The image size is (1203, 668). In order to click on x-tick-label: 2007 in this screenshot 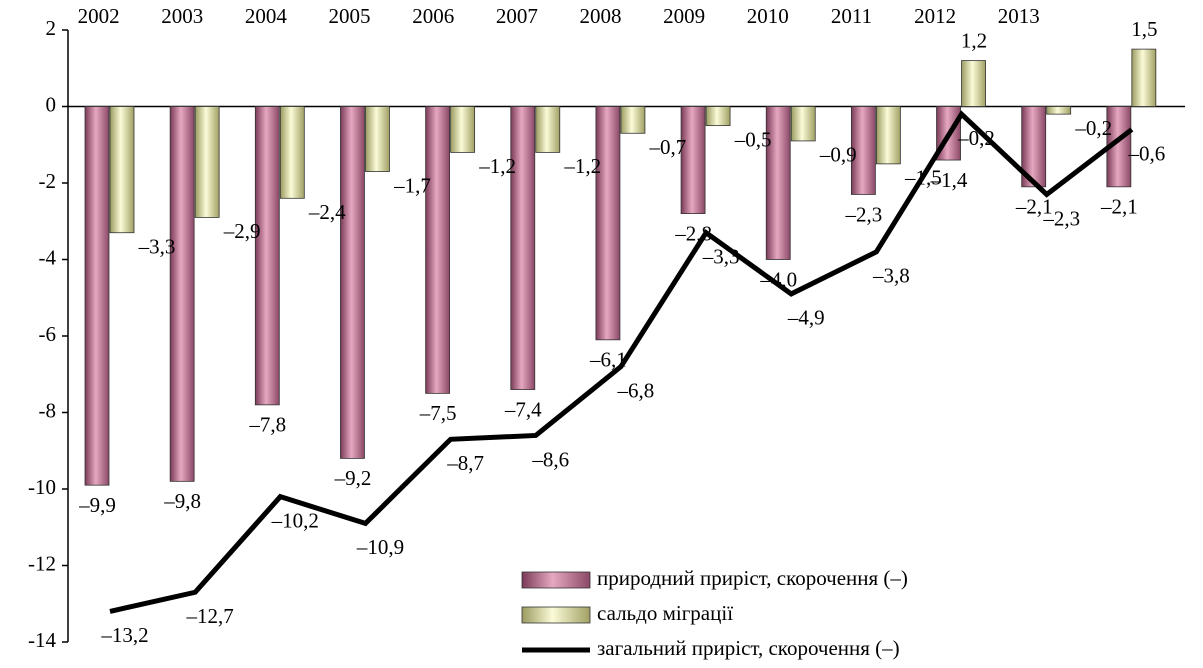, I will do `click(517, 16)`.